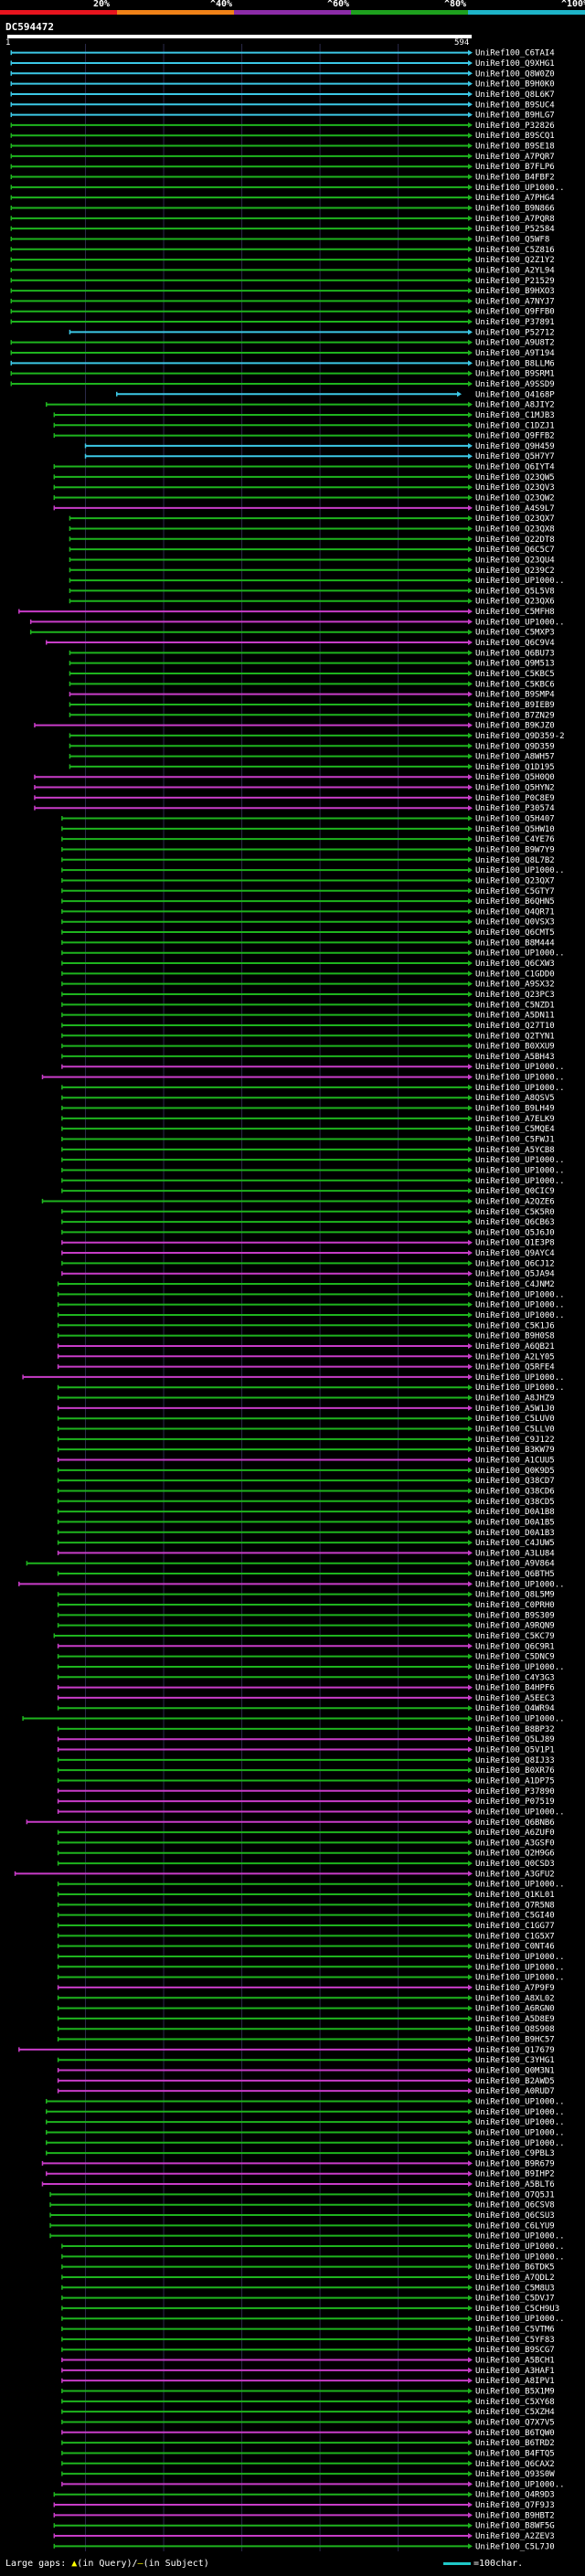  Describe the element at coordinates (515, 1325) in the screenshot. I see `hit-label: UniRef100_C5K1J6` at that location.